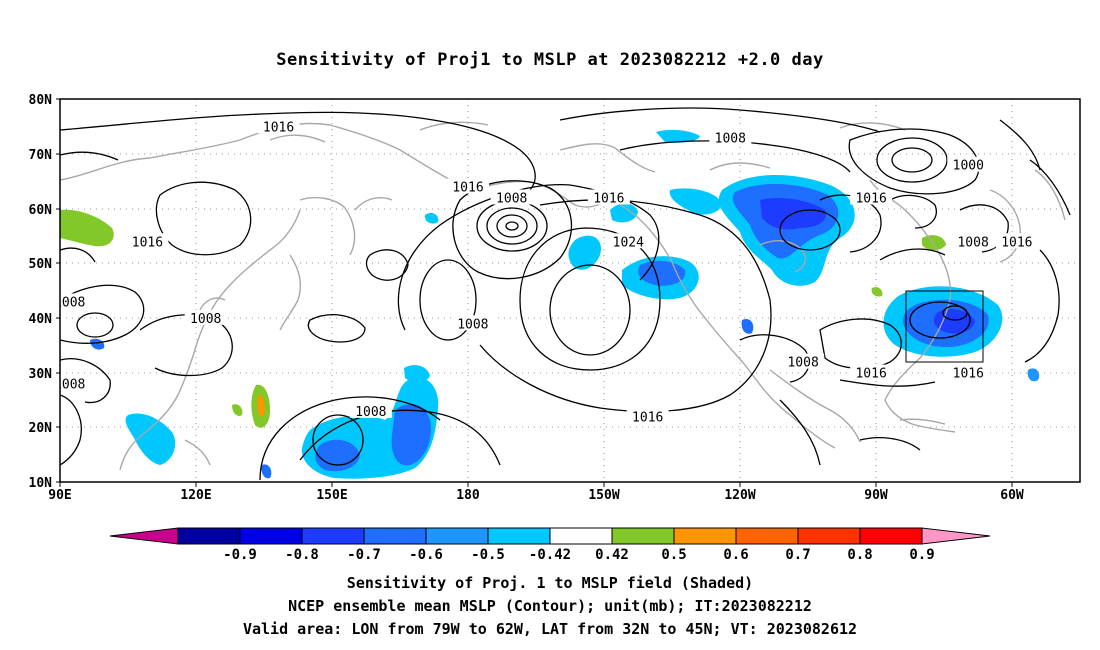 This screenshot has width=1100, height=650. What do you see at coordinates (797, 555) in the screenshot?
I see `colorbar-tick-label: 0.7` at bounding box center [797, 555].